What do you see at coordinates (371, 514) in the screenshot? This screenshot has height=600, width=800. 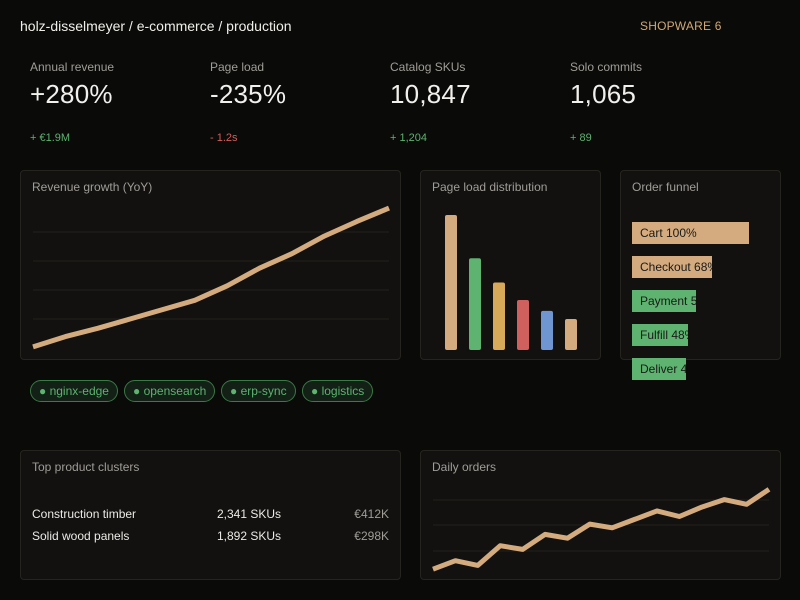 I see `cluster-value: €412K` at bounding box center [371, 514].